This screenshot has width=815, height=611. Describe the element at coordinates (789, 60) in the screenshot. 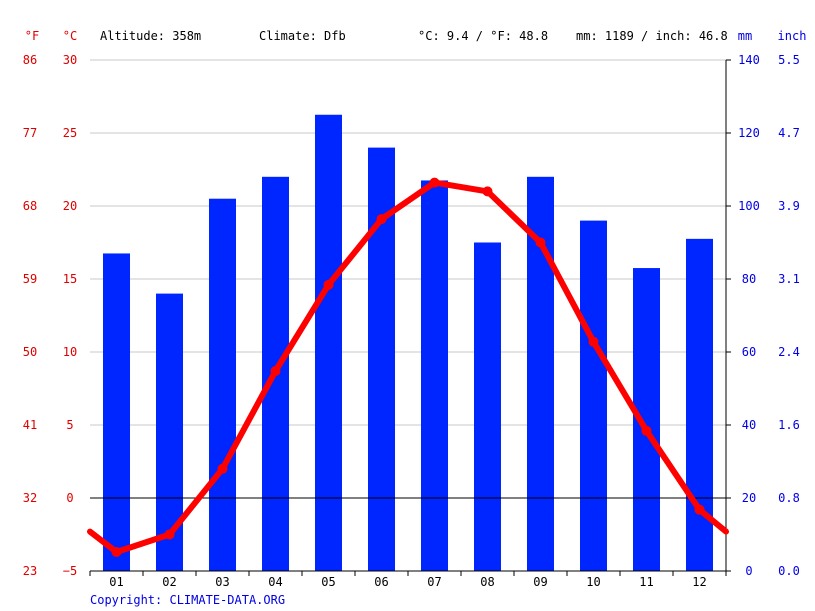

I see `inch-tick-label: 5.5` at that location.